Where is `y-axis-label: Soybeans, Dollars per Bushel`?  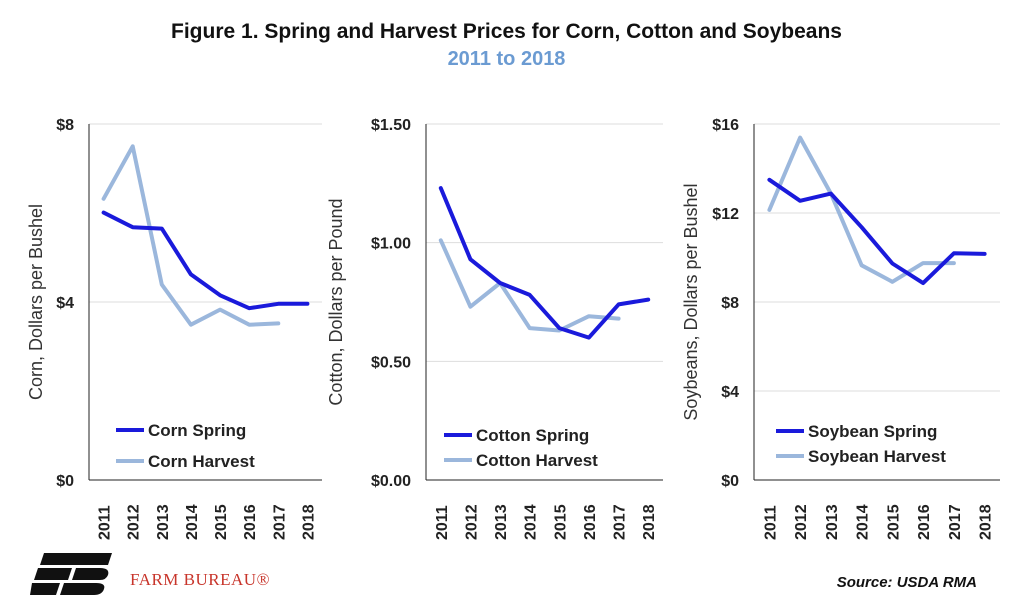
y-axis-label: Soybeans, Dollars per Bushel is located at coordinates (691, 301).